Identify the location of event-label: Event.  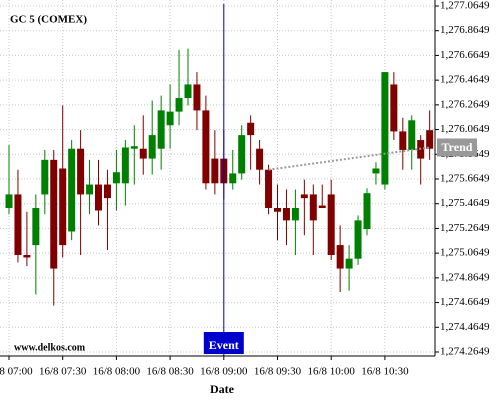
(224, 345).